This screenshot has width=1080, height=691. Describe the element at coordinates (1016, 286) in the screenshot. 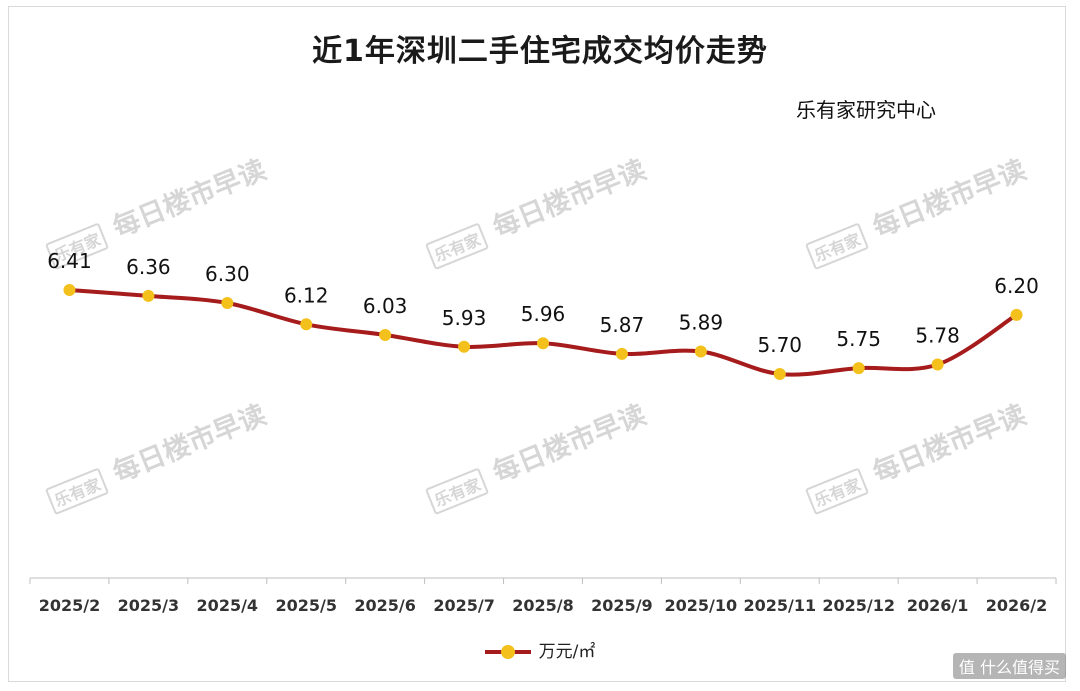

I see `data-label: 6.20` at that location.